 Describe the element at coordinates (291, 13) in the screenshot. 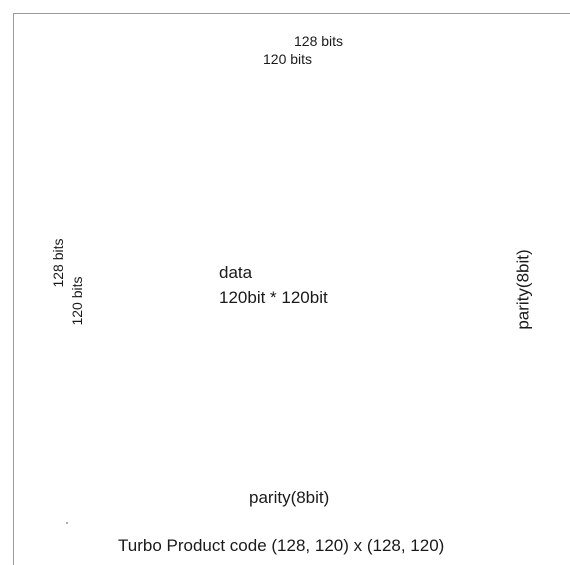

I see `top-border-line` at that location.